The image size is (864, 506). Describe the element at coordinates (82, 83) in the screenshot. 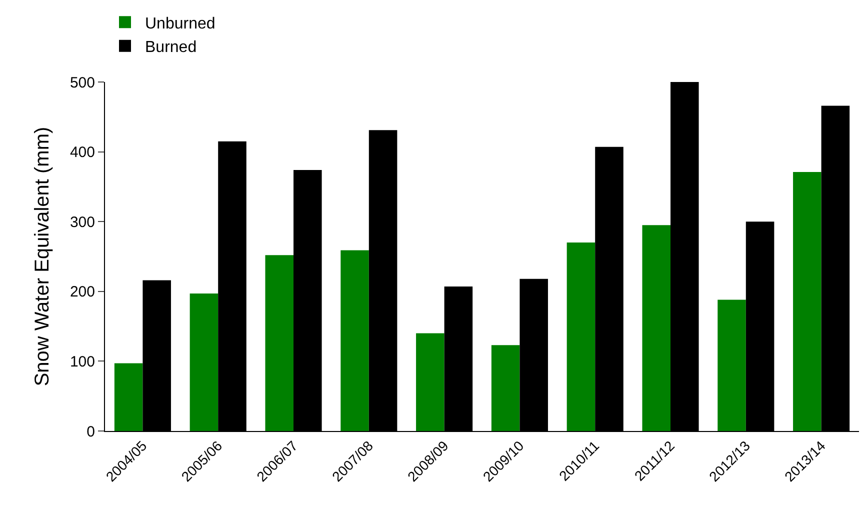

I see `y-tick-label: 500` at that location.